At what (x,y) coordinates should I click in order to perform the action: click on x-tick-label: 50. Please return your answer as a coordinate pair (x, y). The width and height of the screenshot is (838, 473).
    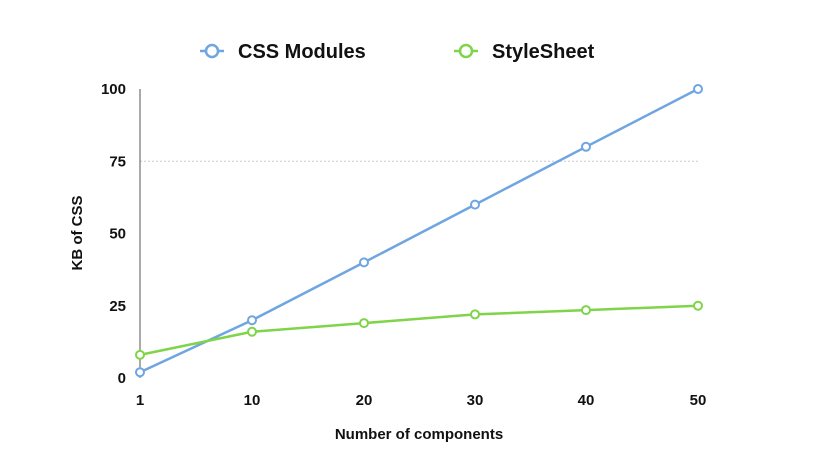
    Looking at the image, I should click on (698, 400).